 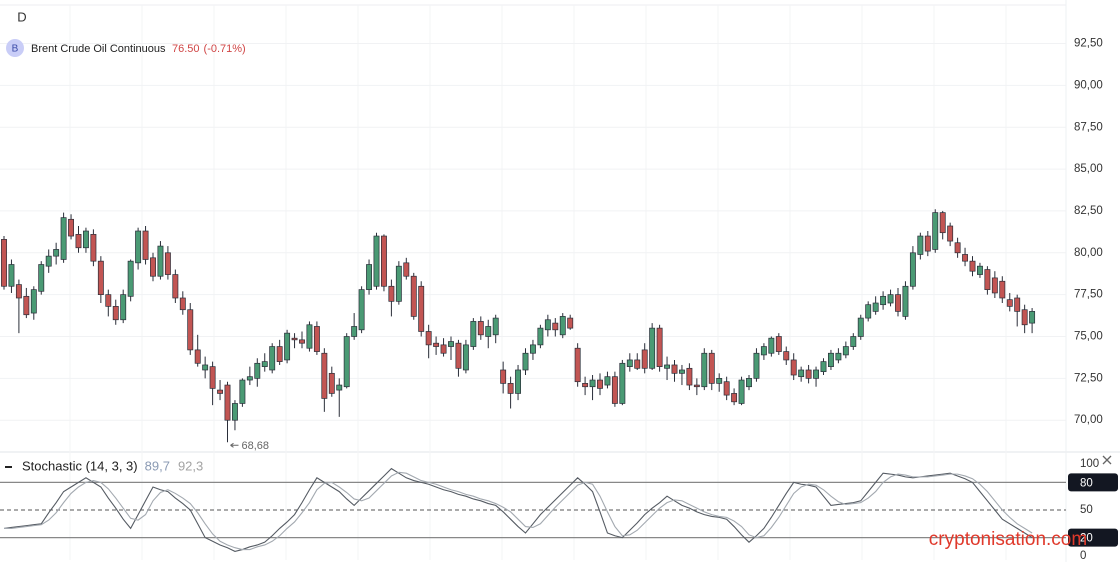 What do you see at coordinates (1088, 127) in the screenshot?
I see `y-tick-label: 87,50` at bounding box center [1088, 127].